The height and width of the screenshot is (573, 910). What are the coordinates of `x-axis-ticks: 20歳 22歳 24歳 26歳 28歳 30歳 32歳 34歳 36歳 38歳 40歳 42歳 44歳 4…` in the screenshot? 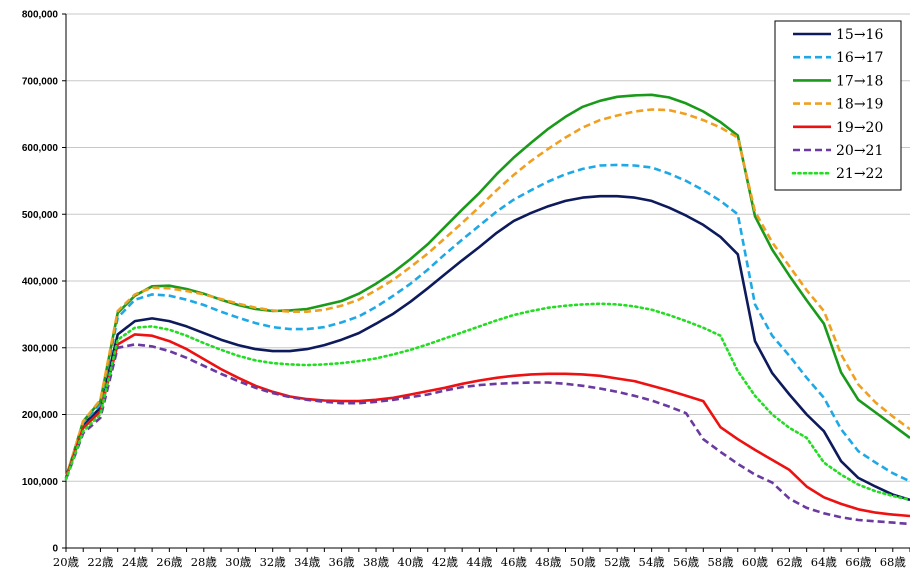 It's located at (481, 558).